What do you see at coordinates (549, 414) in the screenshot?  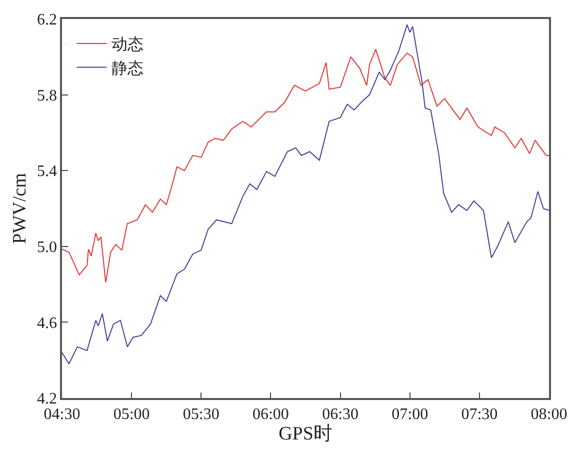 I see `x-tick-label: 08:00` at bounding box center [549, 414].